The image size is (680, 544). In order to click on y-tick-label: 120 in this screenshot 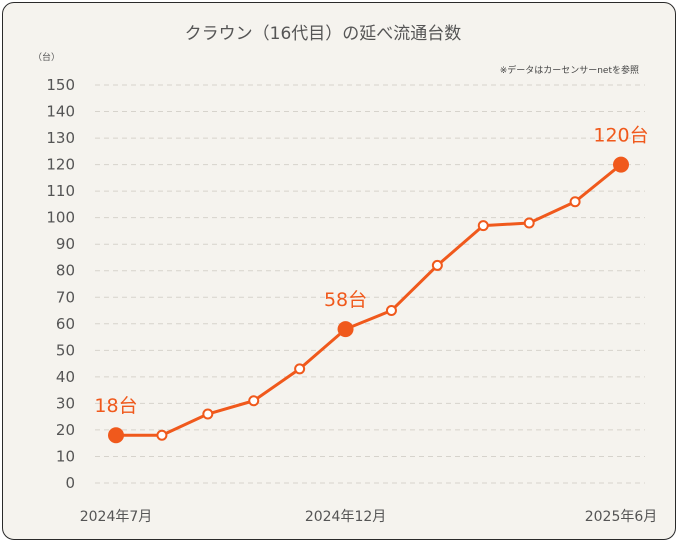, I will do `click(60, 165)`.